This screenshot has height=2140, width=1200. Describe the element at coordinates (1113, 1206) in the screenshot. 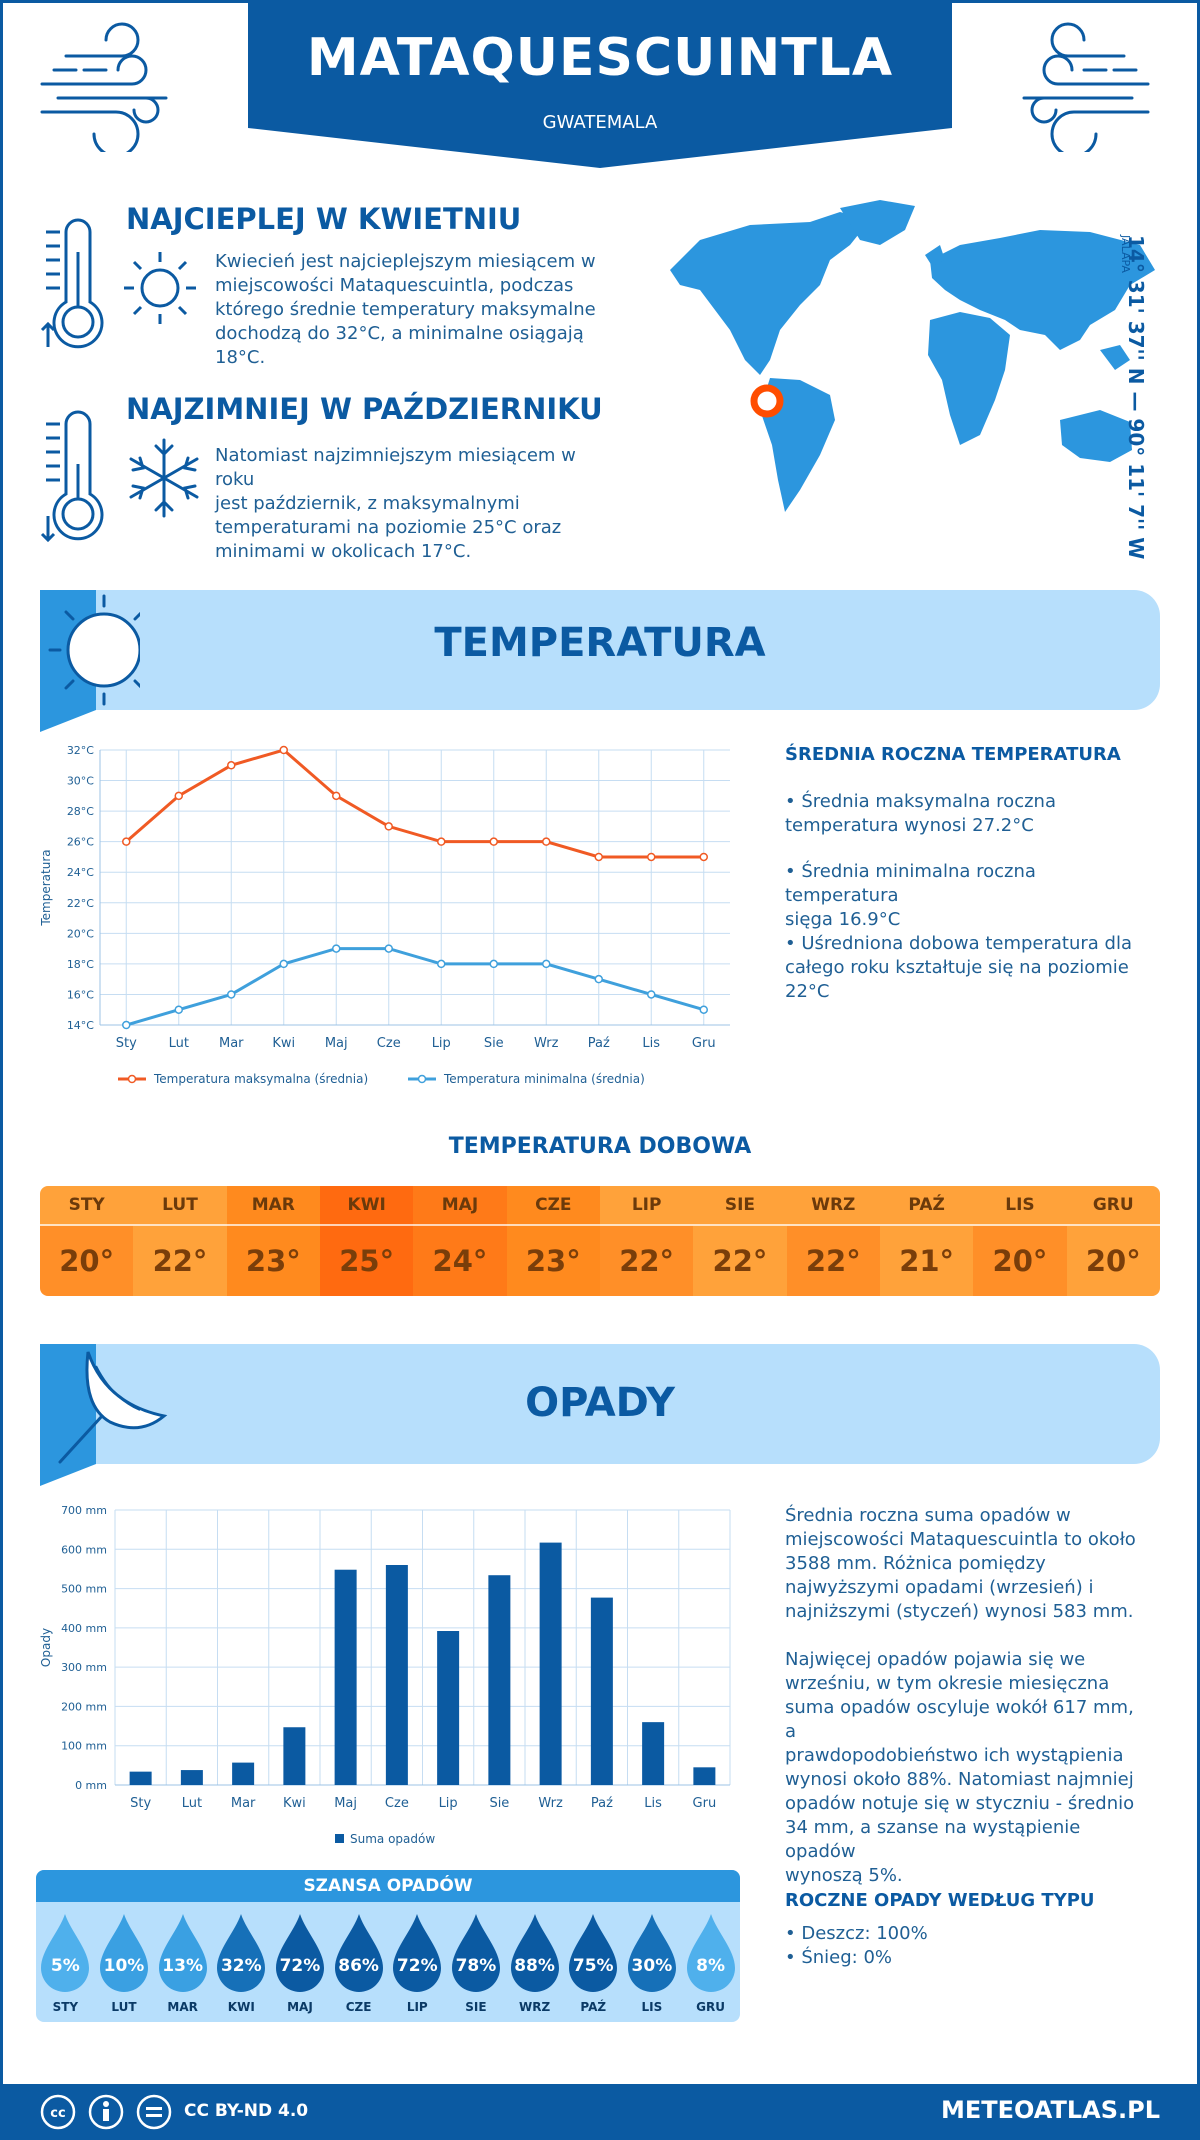

I see `daily-month-label: GRU` at that location.